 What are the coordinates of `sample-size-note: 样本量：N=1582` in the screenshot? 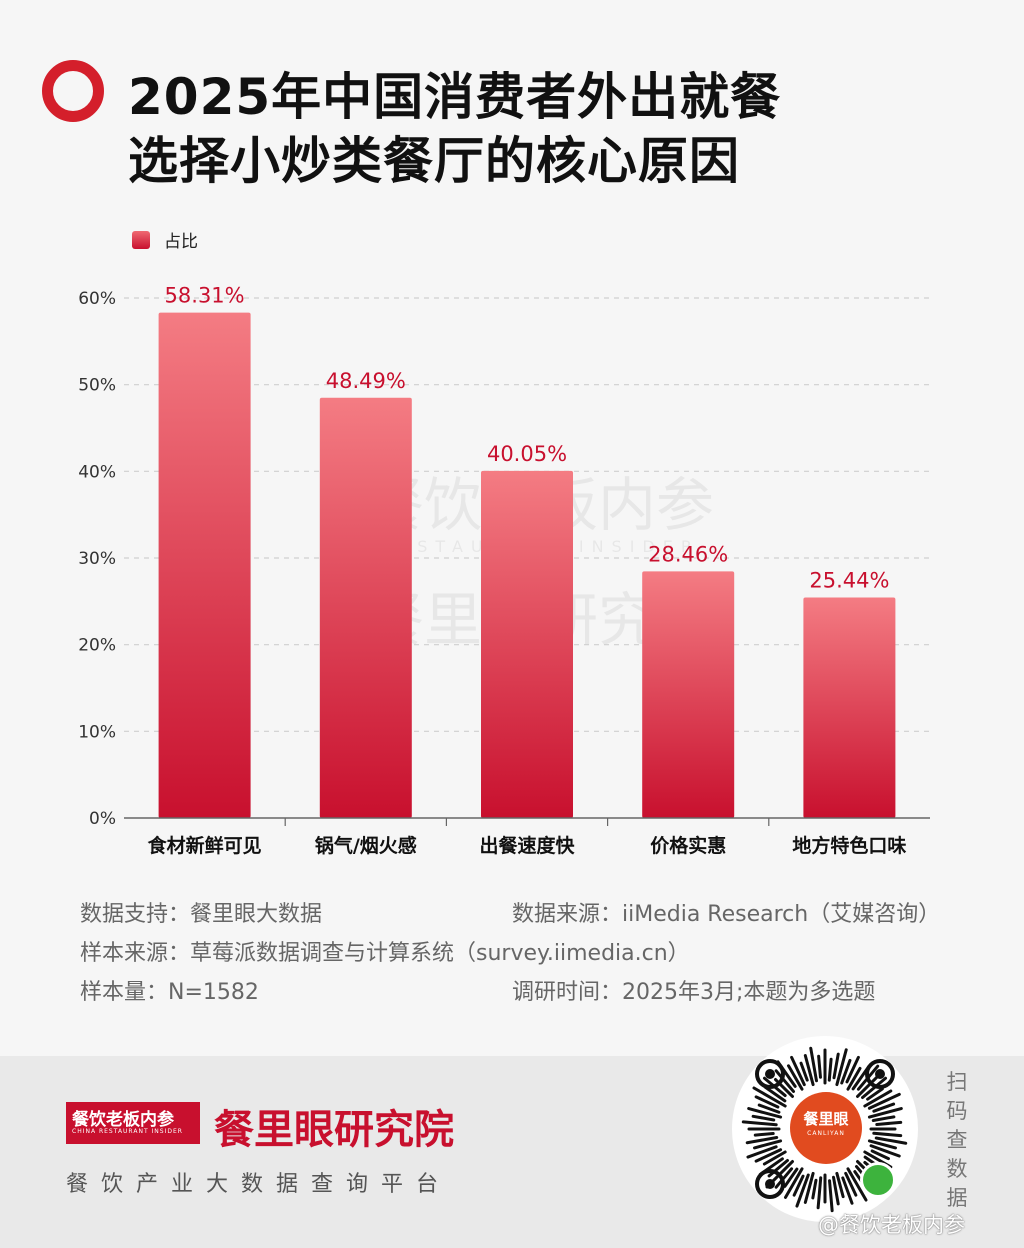 It's located at (169, 992).